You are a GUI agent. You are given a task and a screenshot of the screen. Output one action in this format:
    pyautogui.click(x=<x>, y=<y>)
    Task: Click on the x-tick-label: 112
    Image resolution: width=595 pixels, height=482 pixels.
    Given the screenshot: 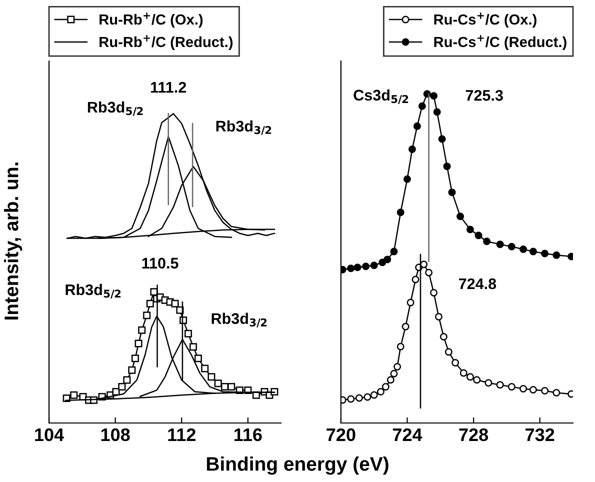 What is the action you would take?
    pyautogui.click(x=182, y=434)
    